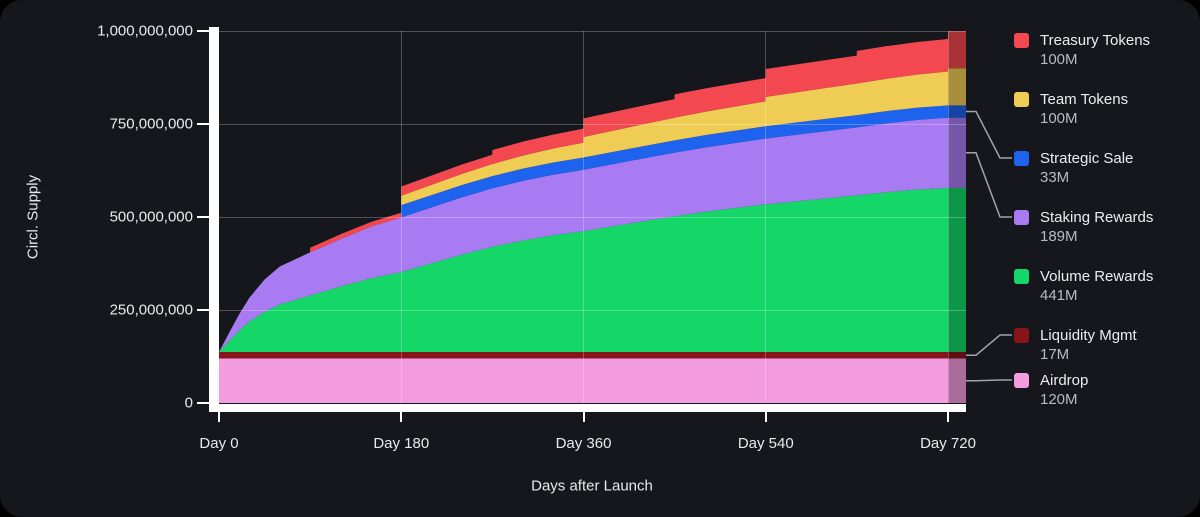 Image resolution: width=1200 pixels, height=517 pixels. I want to click on legend-item-strategic-sale: Strategic Sale 33M, so click(1073, 168).